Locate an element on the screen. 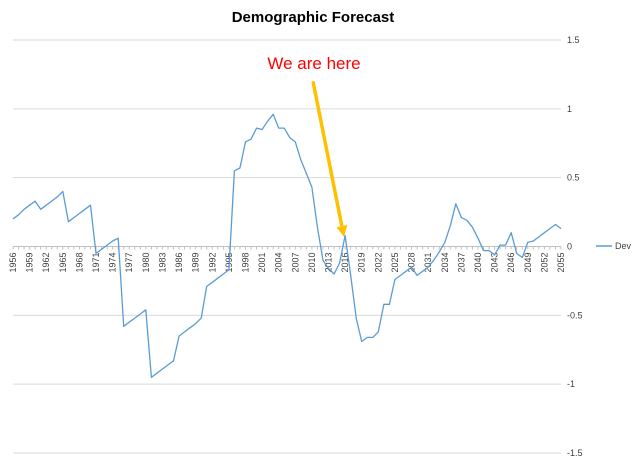 This screenshot has height=465, width=640. y-tick-label: 0.5 is located at coordinates (573, 178).